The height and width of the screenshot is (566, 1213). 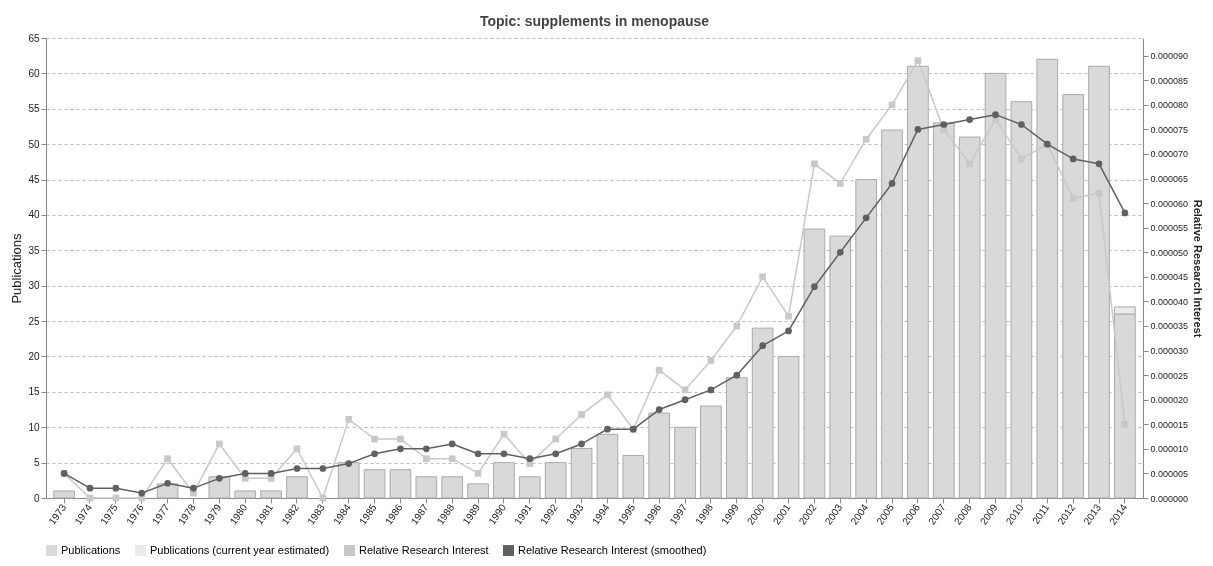 What do you see at coordinates (1169, 154) in the screenshot?
I see `y2-tick-label: 0.000070` at bounding box center [1169, 154].